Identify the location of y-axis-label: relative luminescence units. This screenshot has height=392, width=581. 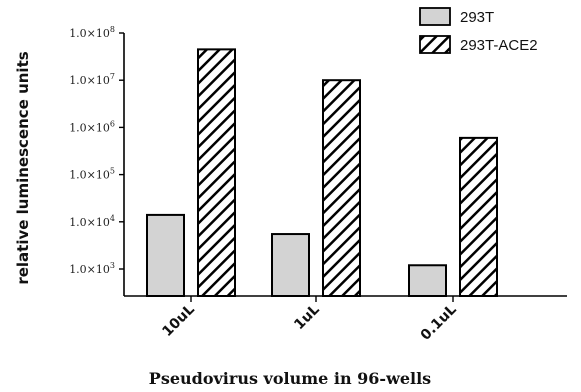
(23, 167).